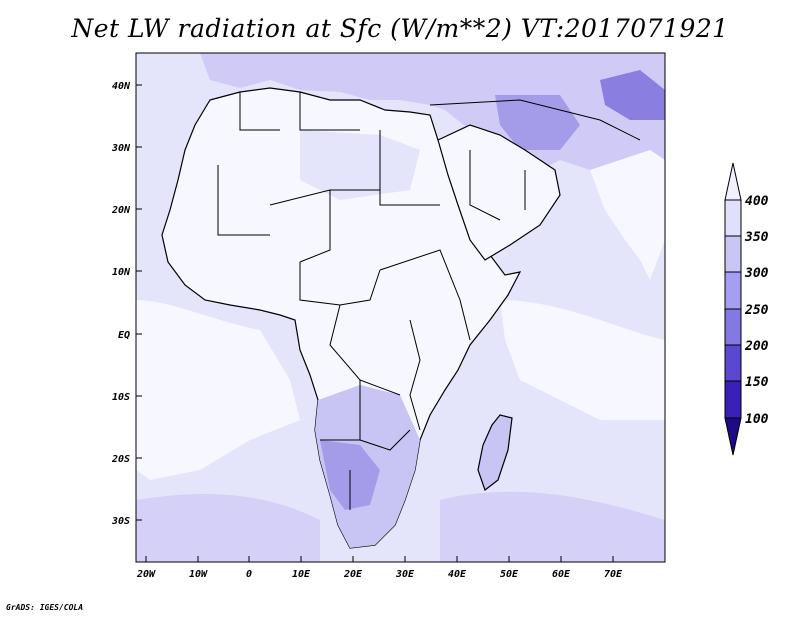 This screenshot has width=800, height=618. What do you see at coordinates (249, 574) in the screenshot?
I see `x-tick-label: 0` at bounding box center [249, 574].